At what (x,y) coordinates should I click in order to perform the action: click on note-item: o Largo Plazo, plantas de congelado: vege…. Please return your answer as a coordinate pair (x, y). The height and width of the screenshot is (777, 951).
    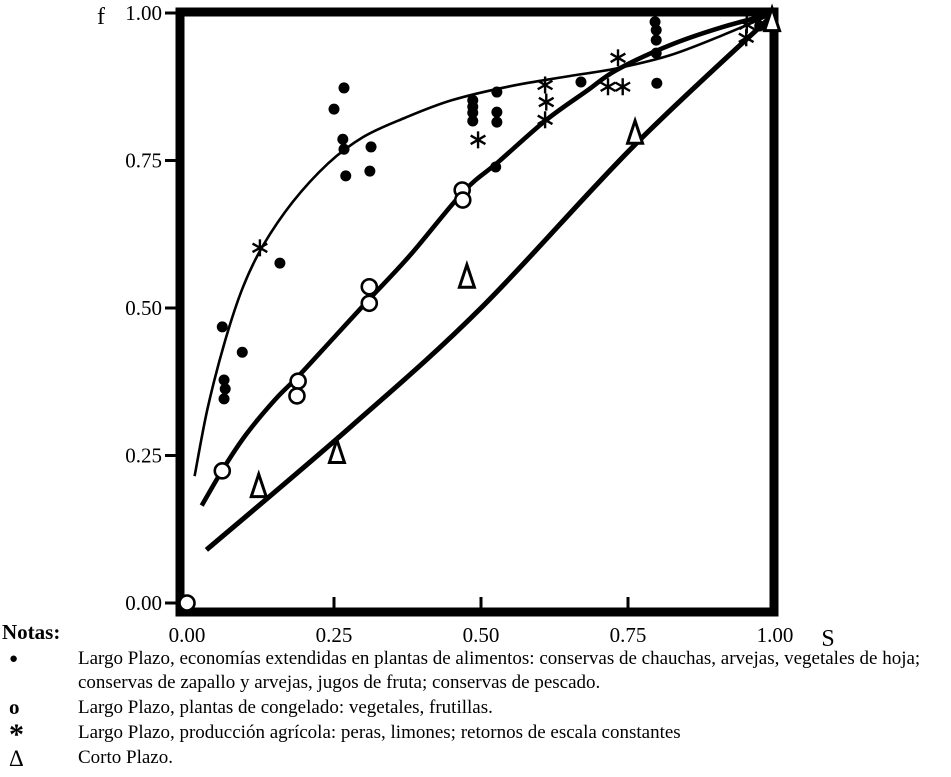
    Looking at the image, I should click on (475, 708).